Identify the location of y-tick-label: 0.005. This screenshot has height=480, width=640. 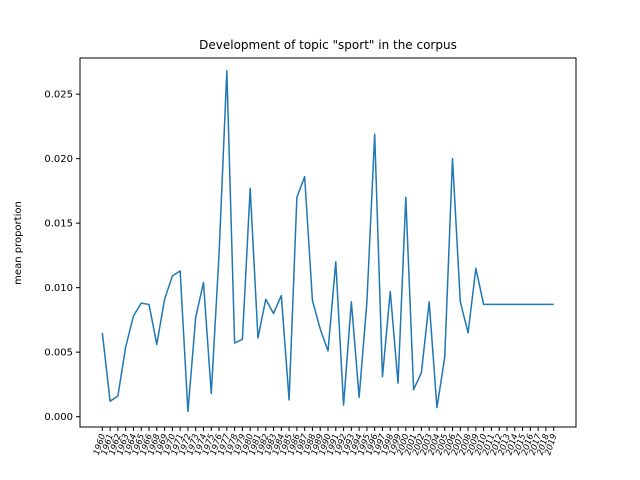
(58, 353).